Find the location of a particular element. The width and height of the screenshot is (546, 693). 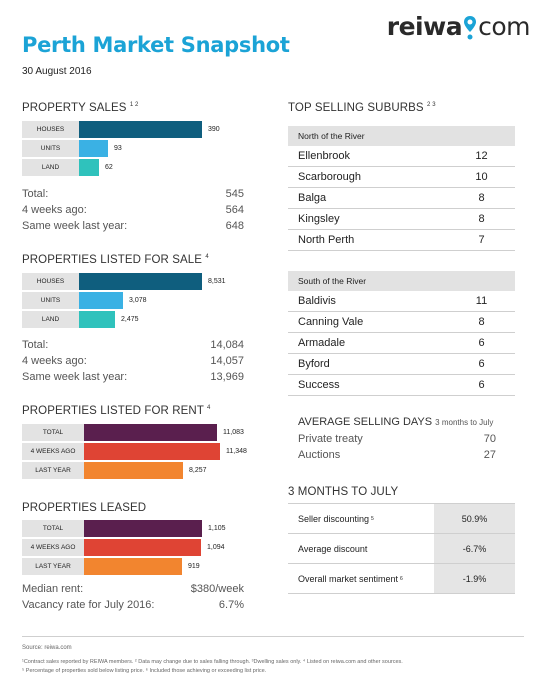

footer-divider is located at coordinates (273, 636).